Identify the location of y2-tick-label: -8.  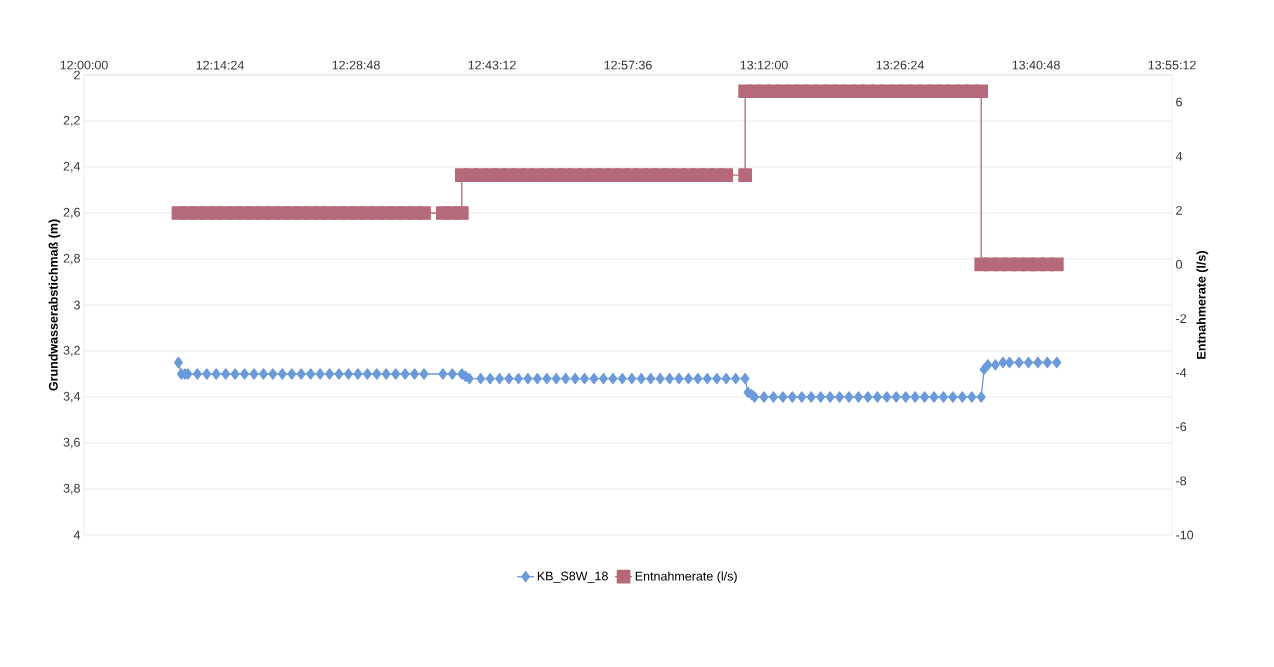
(1181, 481).